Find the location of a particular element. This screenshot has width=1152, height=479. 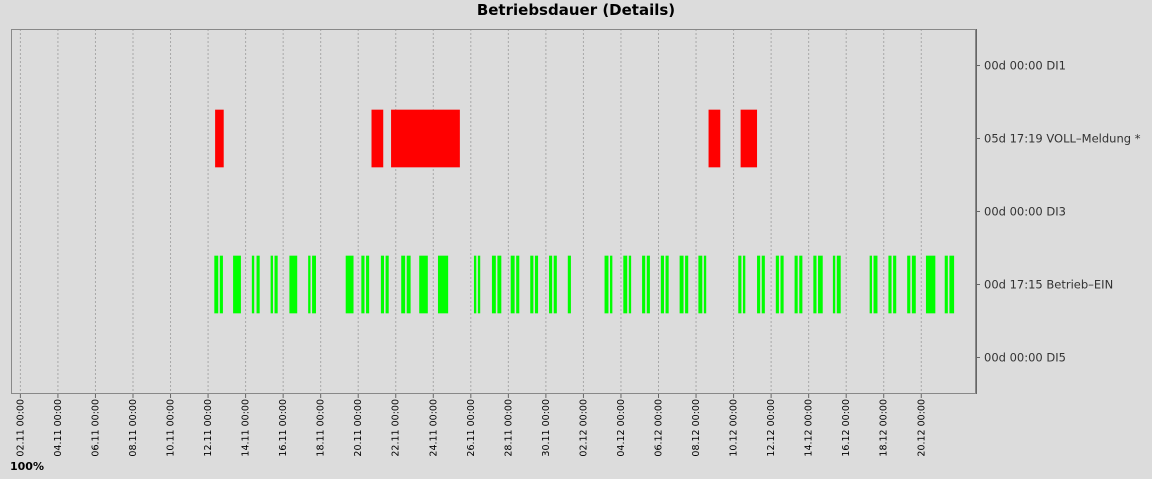

x-tick-label: 18.11 00:00 is located at coordinates (321, 428).